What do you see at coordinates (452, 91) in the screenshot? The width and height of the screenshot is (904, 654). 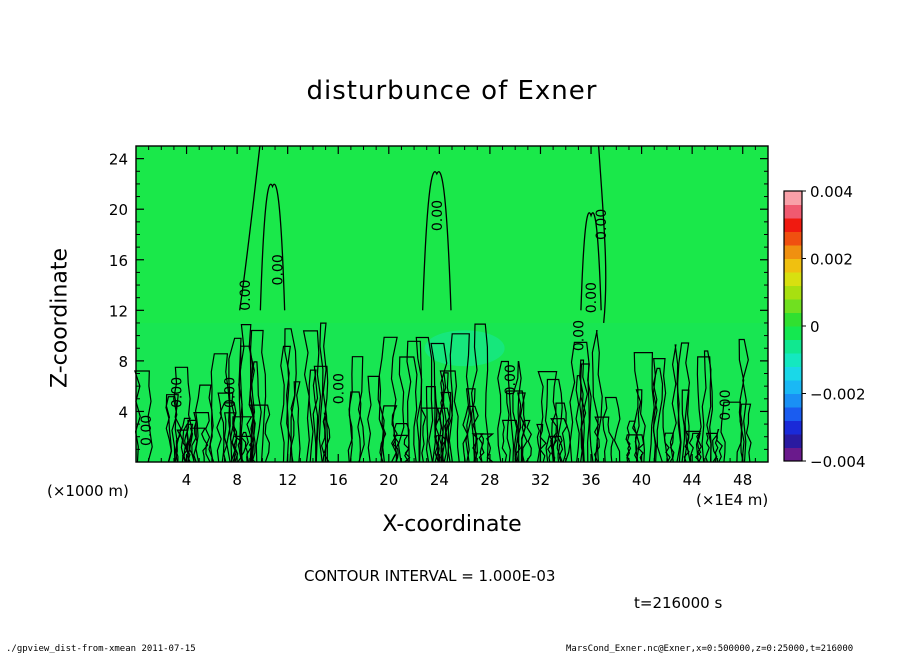 I see `chart-title: disturbunce of Exner` at bounding box center [452, 91].